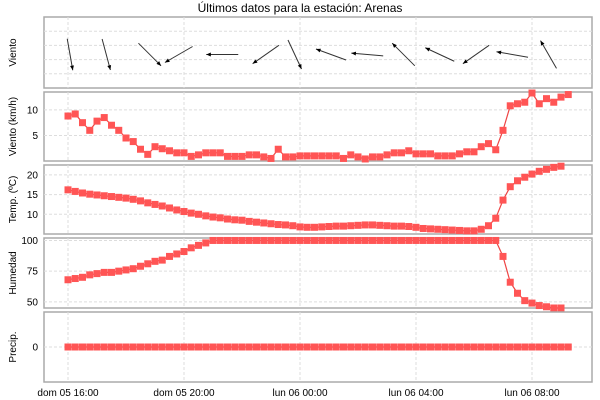 The width and height of the screenshot is (600, 400). I want to click on x-tick-label: lun 06 04:00, so click(415, 393).